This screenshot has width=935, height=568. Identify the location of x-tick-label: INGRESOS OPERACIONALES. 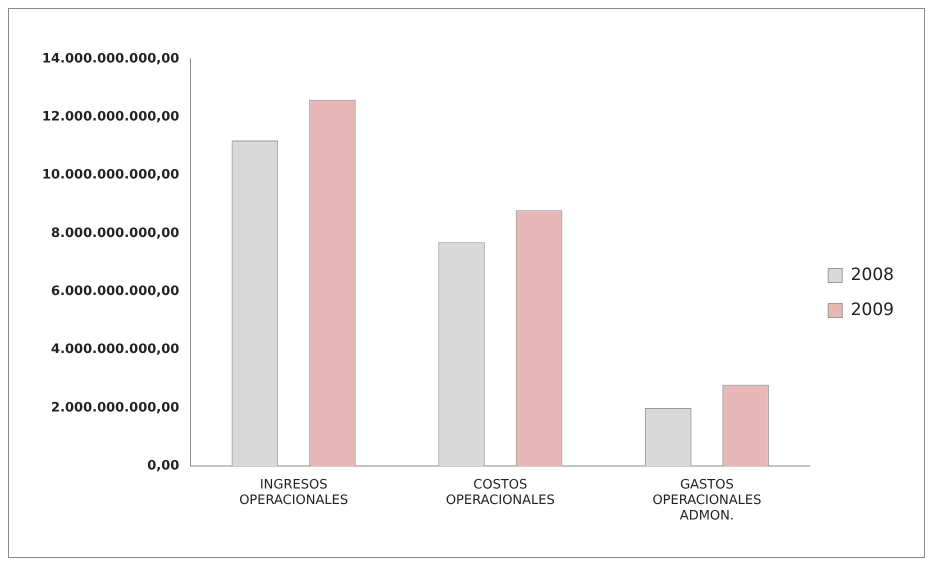
(293, 492).